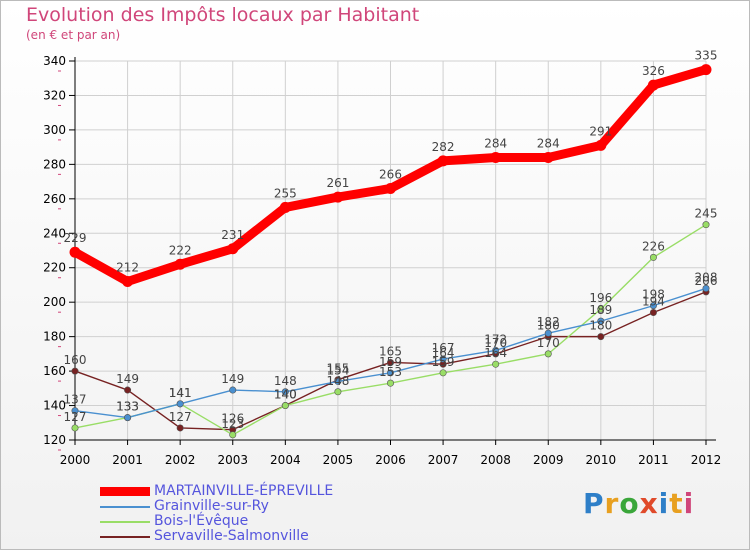  I want to click on proxiti-logo: Proxiti, so click(638, 503).